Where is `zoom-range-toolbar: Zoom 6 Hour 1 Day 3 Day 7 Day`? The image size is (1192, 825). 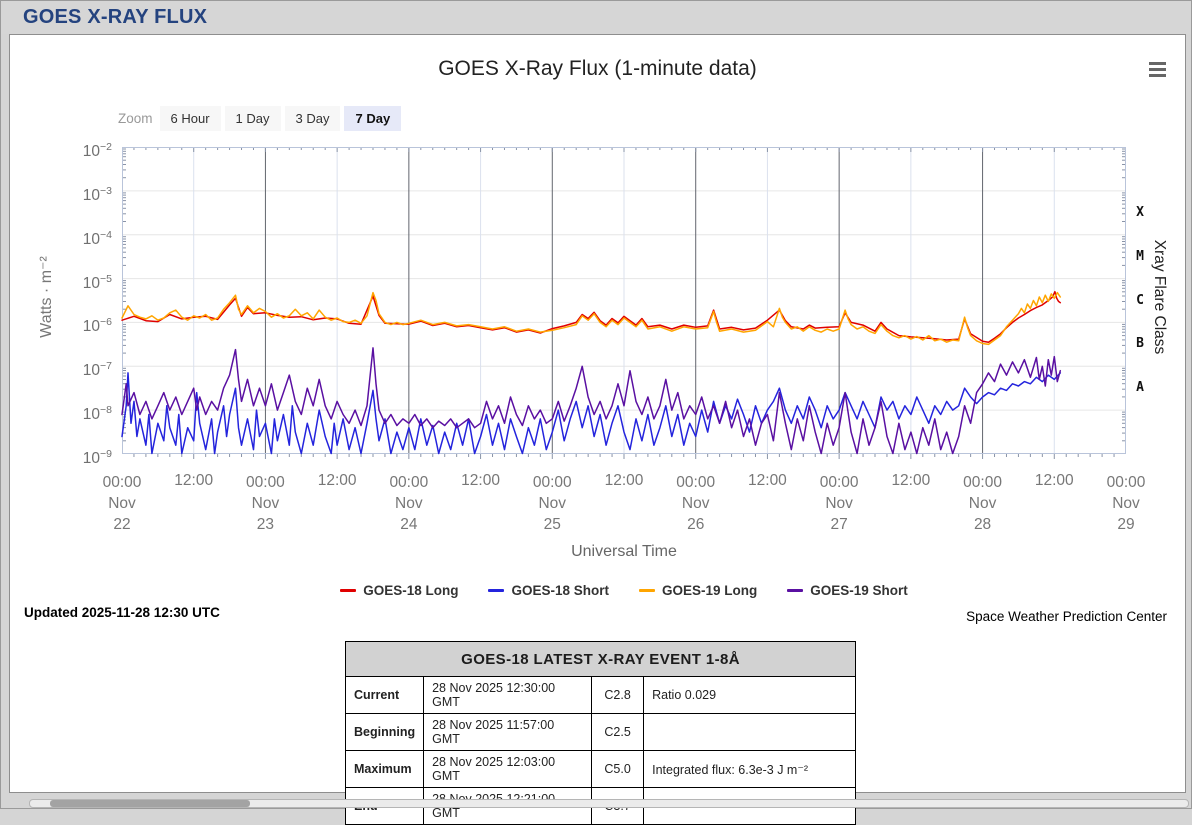 zoom-range-toolbar: Zoom 6 Hour 1 Day 3 Day 7 Day is located at coordinates (261, 118).